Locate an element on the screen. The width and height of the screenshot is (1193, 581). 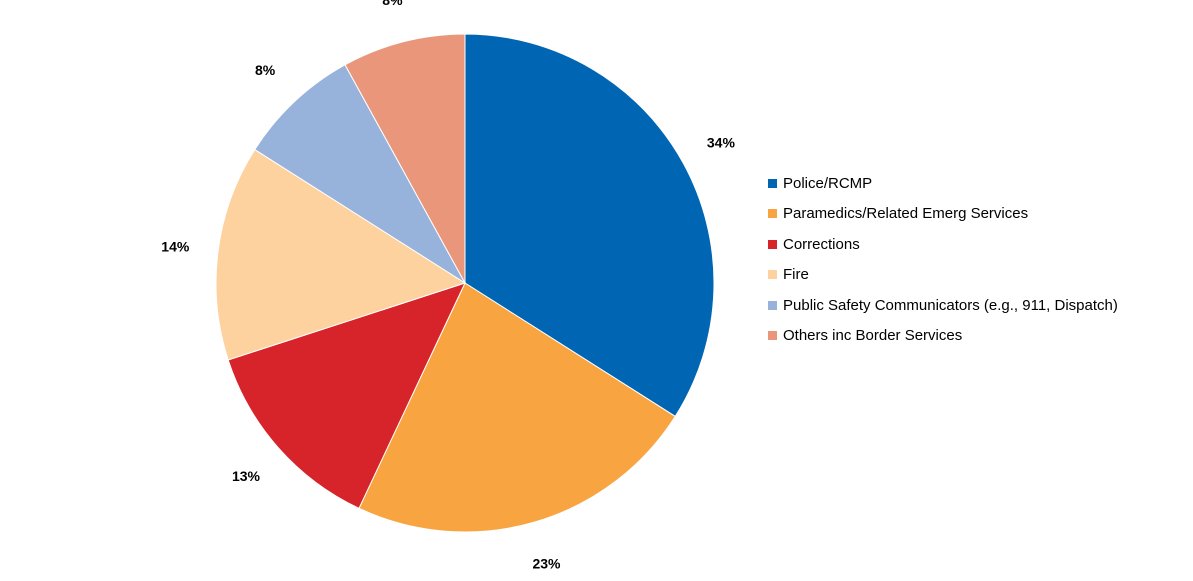
legend-item-1: Paramedics/Related Emerg Services is located at coordinates (978, 214).